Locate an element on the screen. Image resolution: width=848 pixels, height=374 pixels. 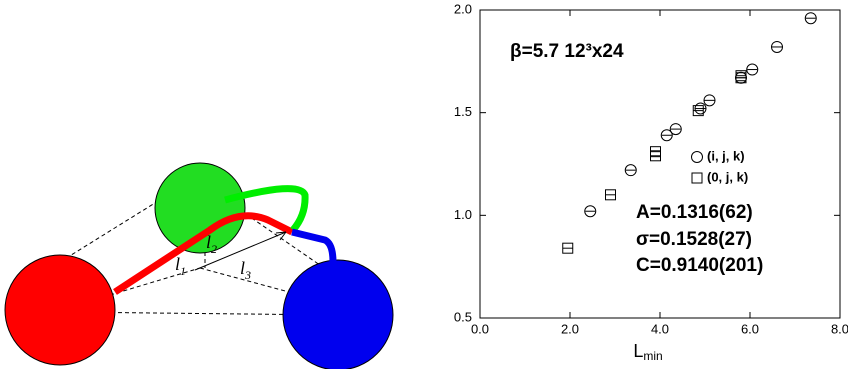
green-string is located at coordinates (266, 209).